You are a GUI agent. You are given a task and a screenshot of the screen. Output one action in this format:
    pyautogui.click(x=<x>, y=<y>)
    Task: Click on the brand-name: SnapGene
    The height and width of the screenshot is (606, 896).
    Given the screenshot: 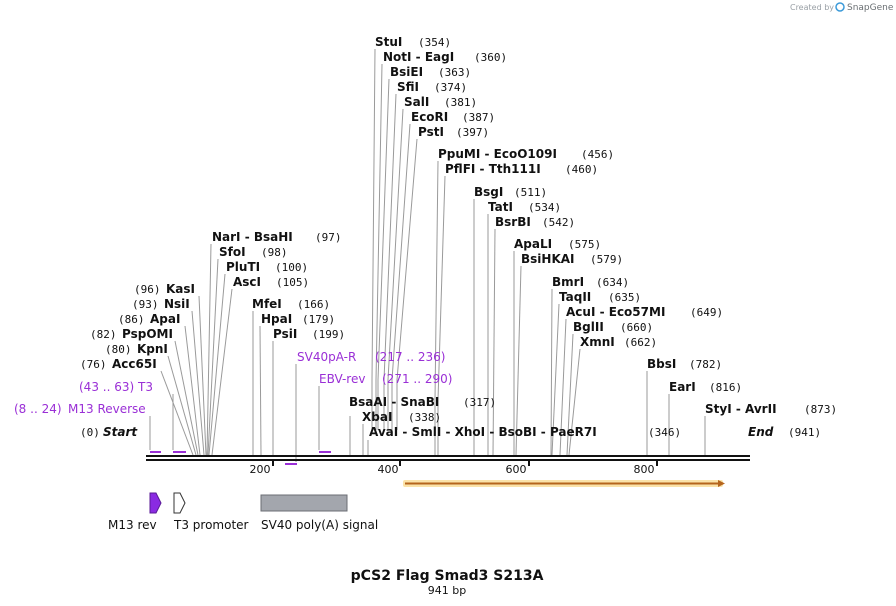 What is the action you would take?
    pyautogui.click(x=870, y=8)
    